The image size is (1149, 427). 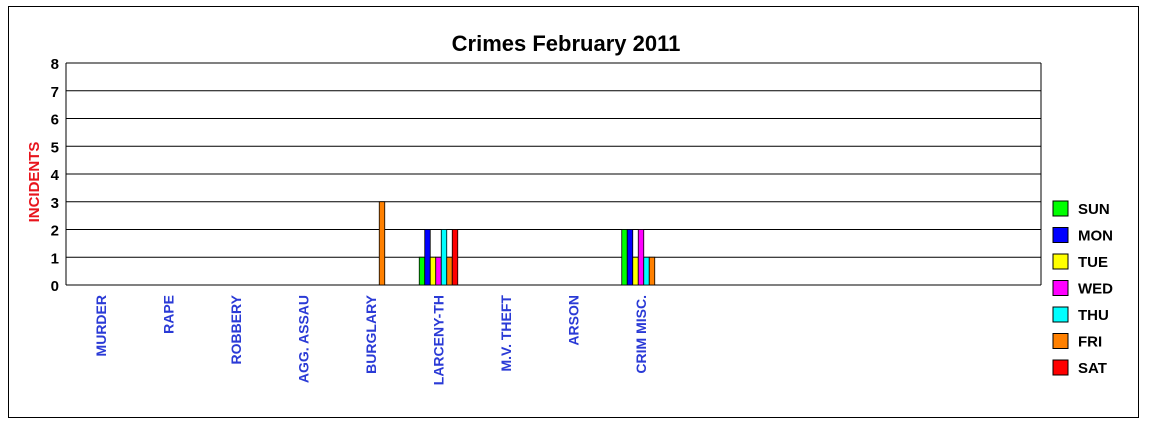 I want to click on y-tick-label: 6, so click(x=55, y=120).